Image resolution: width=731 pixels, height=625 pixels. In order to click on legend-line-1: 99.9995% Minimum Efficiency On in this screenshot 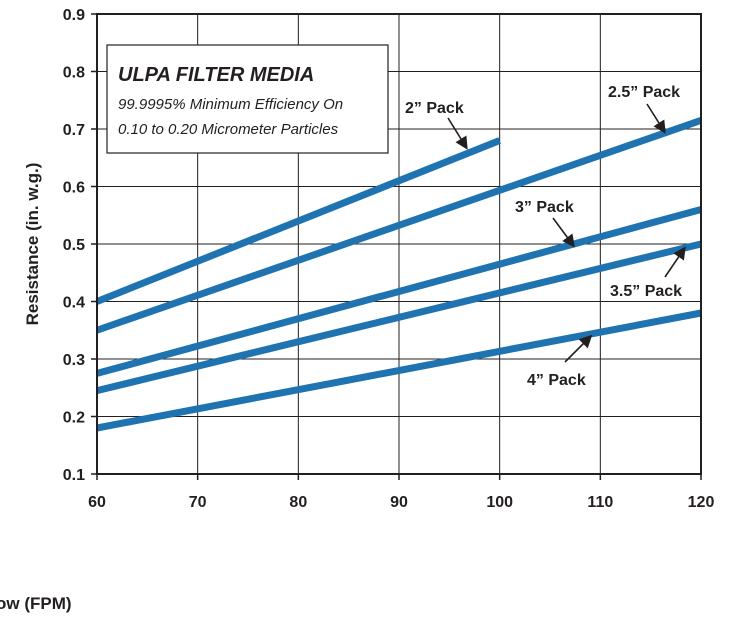, I will do `click(230, 104)`.